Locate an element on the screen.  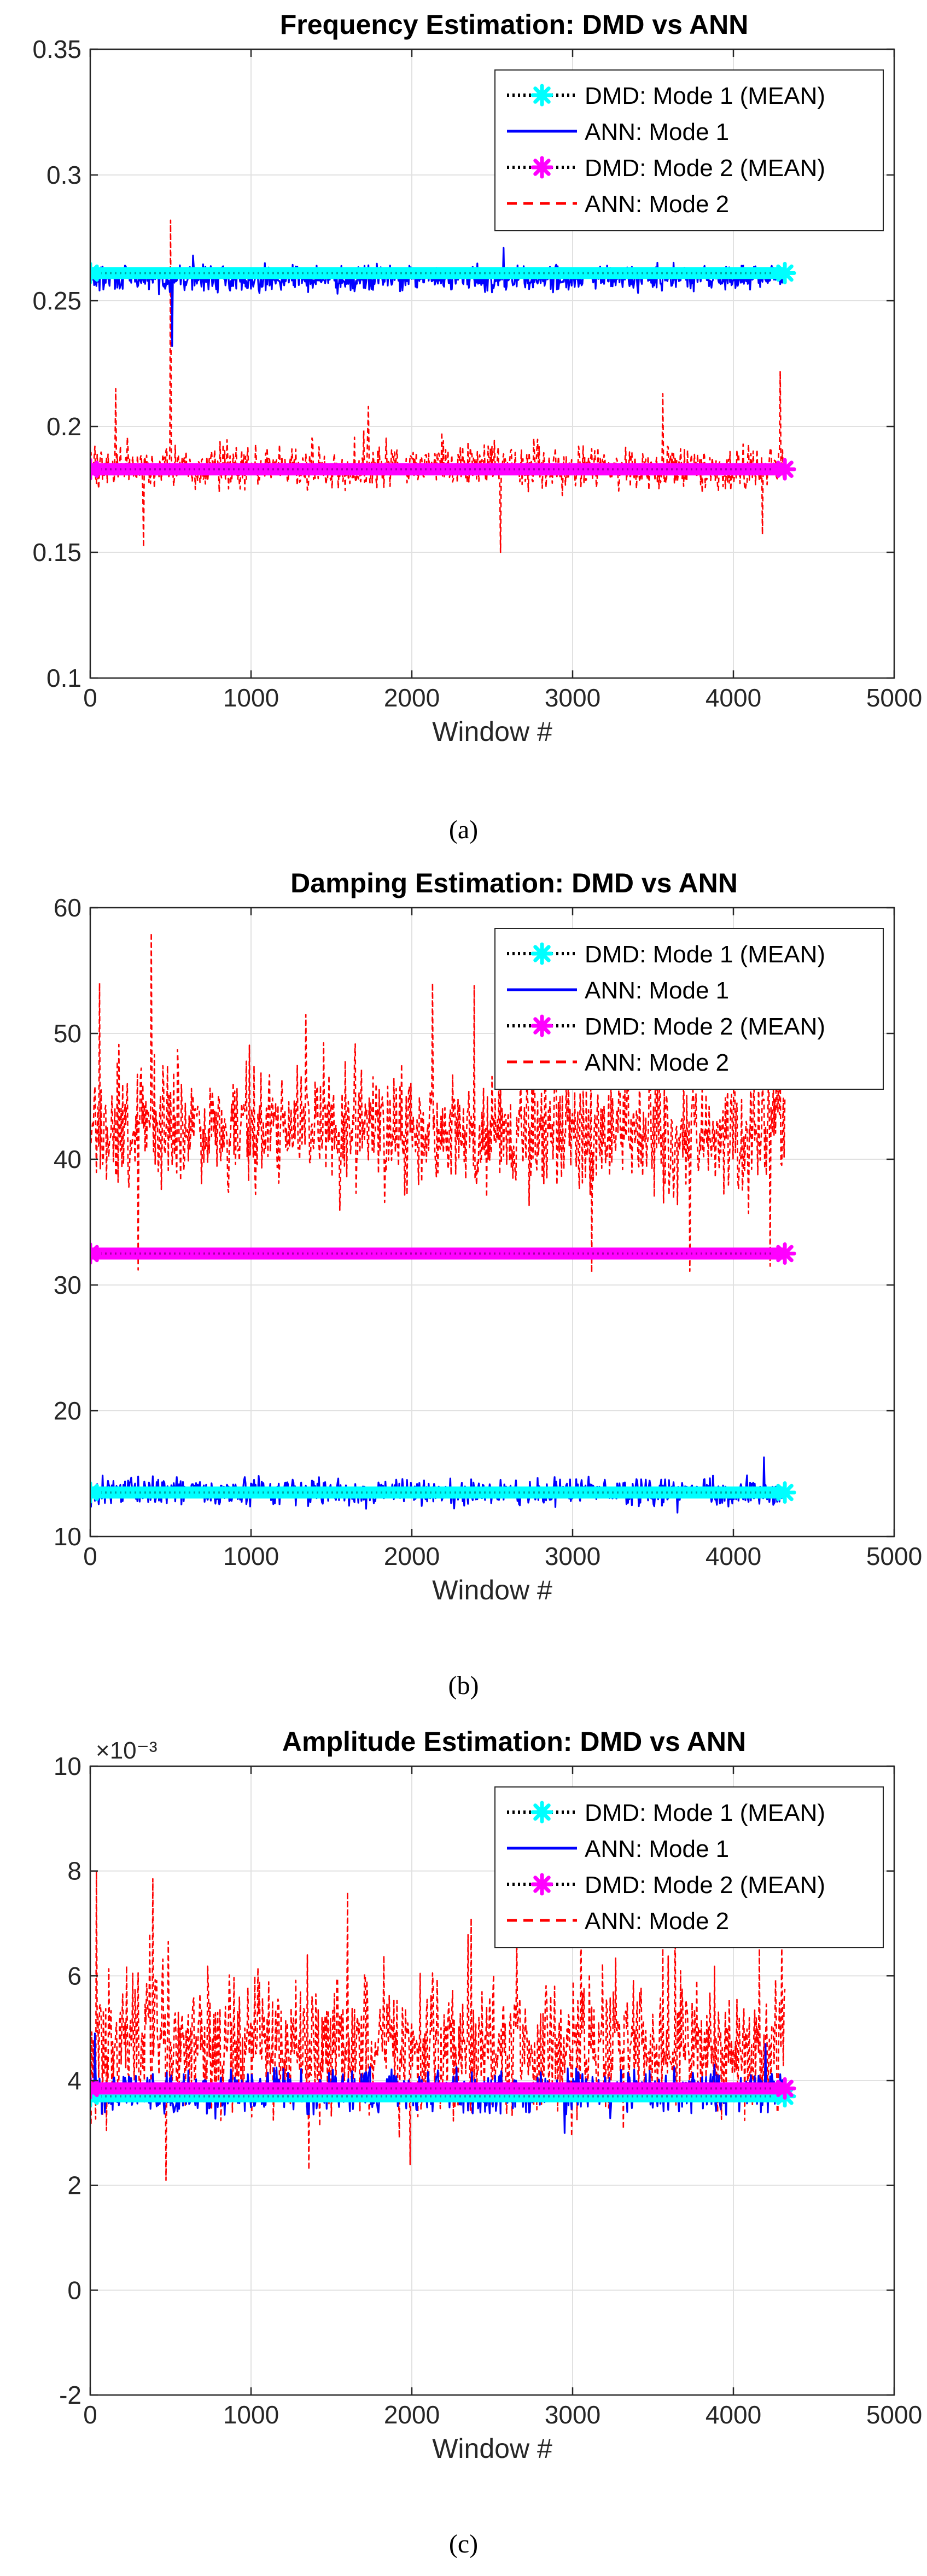
y-tick-label: 0.1 is located at coordinates (63, 678).